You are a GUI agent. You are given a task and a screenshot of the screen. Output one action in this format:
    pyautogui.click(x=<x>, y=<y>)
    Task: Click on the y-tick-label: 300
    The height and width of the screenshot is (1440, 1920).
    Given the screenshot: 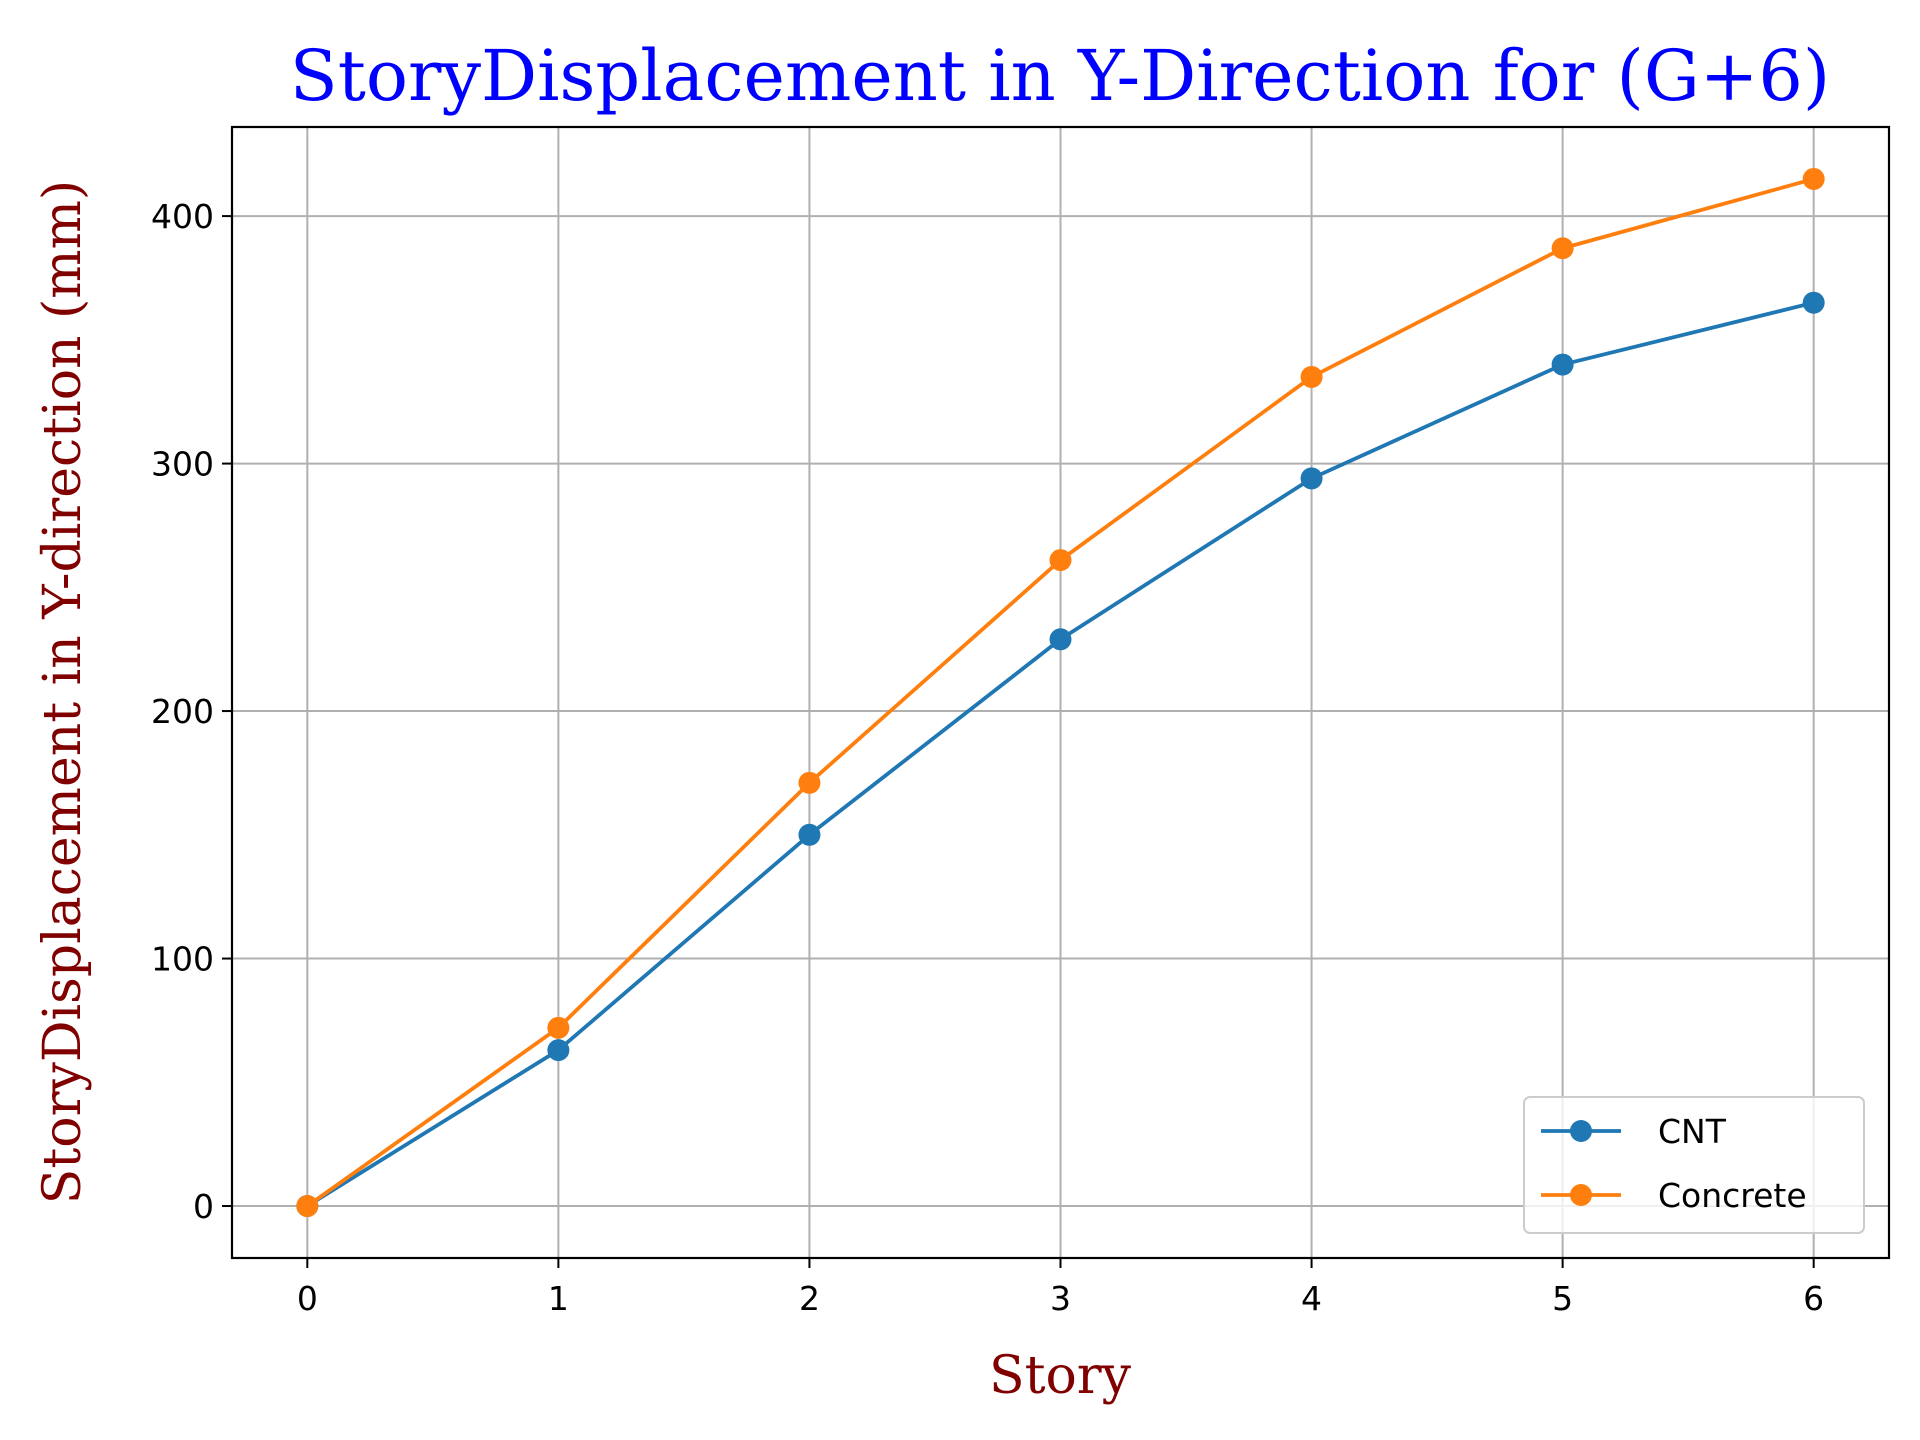 What is the action you would take?
    pyautogui.click(x=182, y=464)
    